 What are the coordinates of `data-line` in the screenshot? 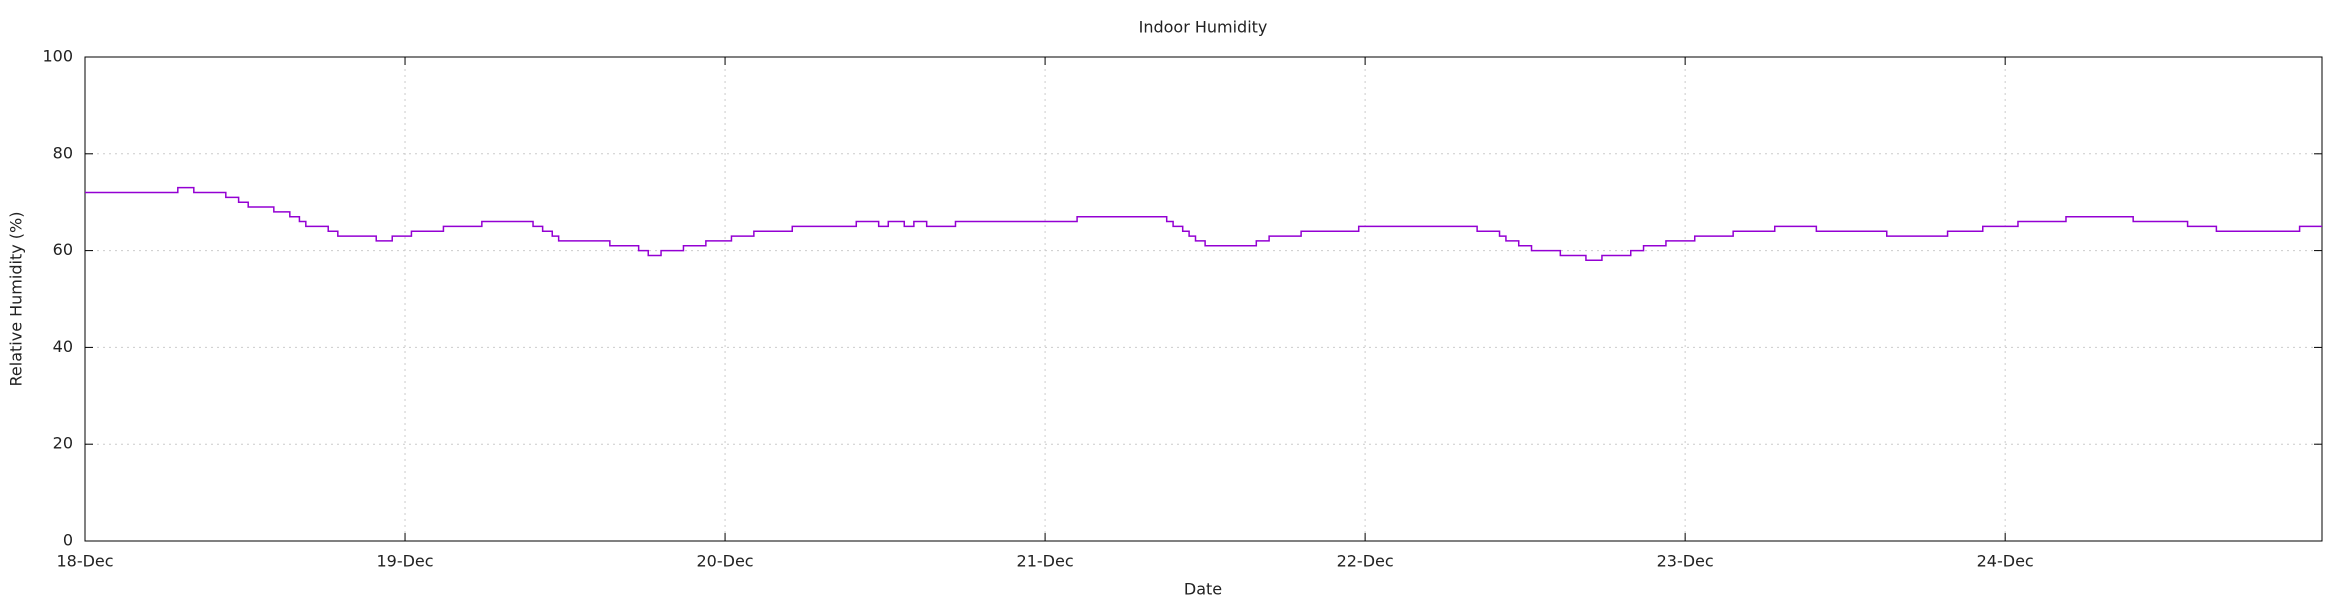 It's located at (1203, 224).